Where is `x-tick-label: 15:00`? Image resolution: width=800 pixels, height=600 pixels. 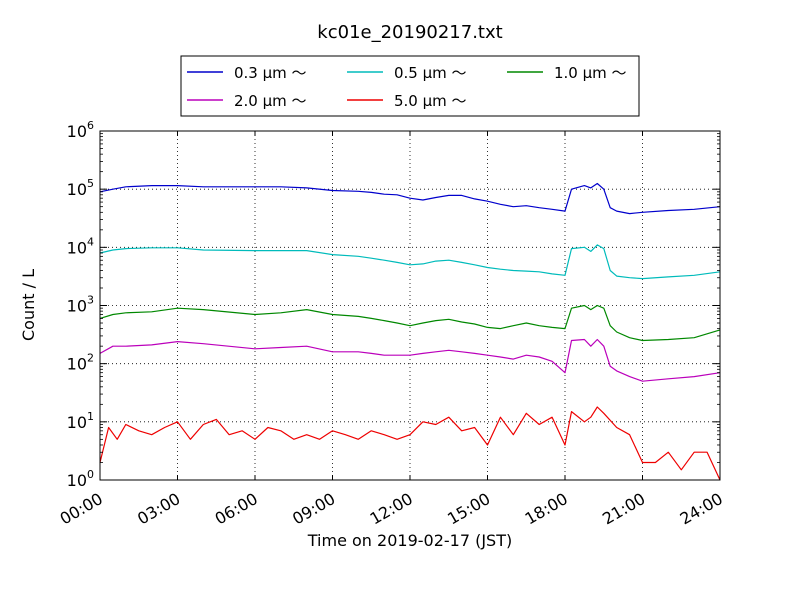 x-tick-label: 15:00 is located at coordinates (468, 509).